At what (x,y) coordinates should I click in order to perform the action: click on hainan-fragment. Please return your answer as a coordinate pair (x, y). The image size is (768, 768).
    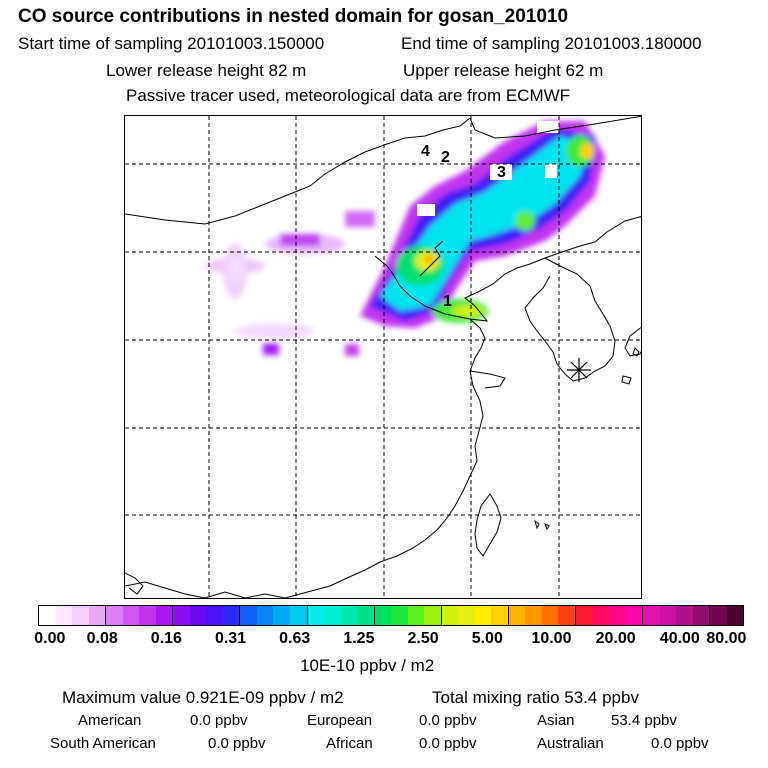
    Looking at the image, I should click on (134, 583).